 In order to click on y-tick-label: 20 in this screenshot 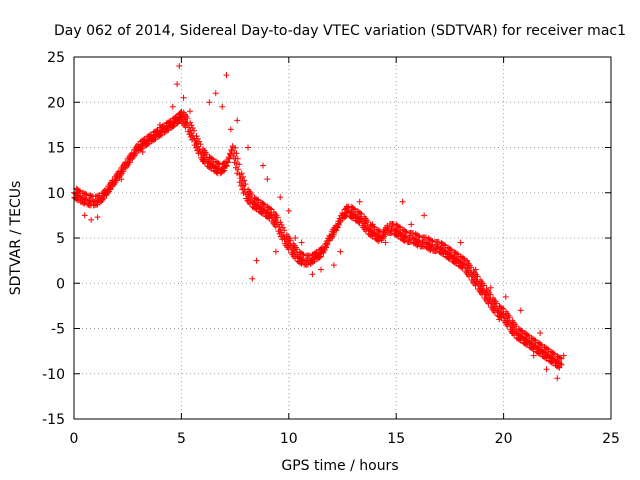, I will do `click(56, 103)`.